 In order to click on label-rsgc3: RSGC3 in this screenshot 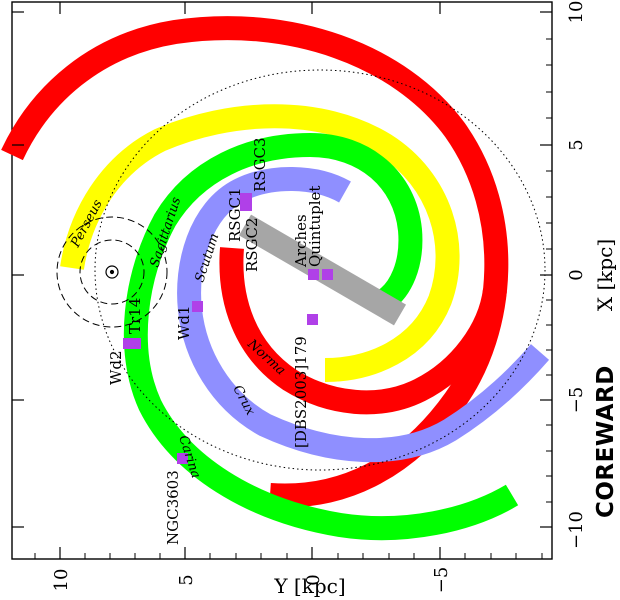, I will do `click(260, 164)`.